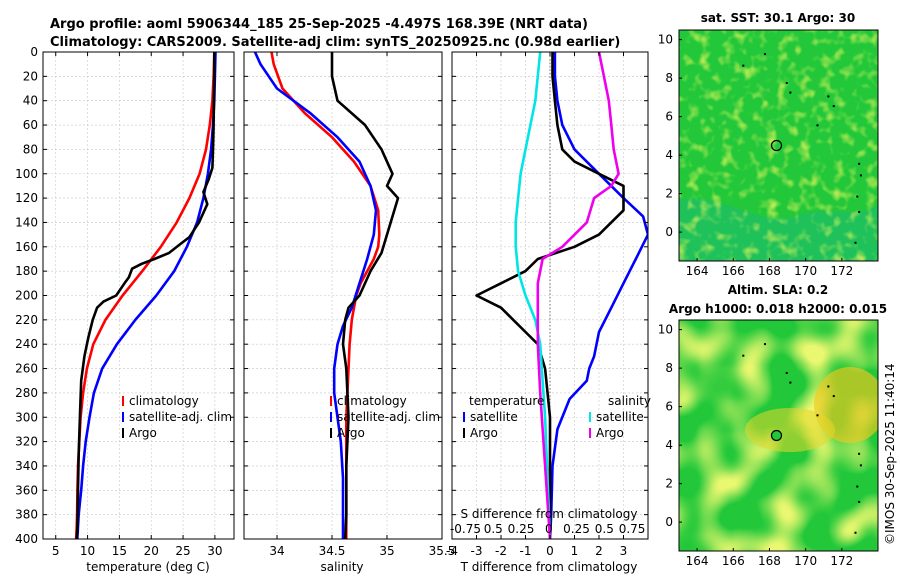 The image size is (900, 580). What do you see at coordinates (578, 295) in the screenshot?
I see `series-line-salinity-argo` at bounding box center [578, 295].